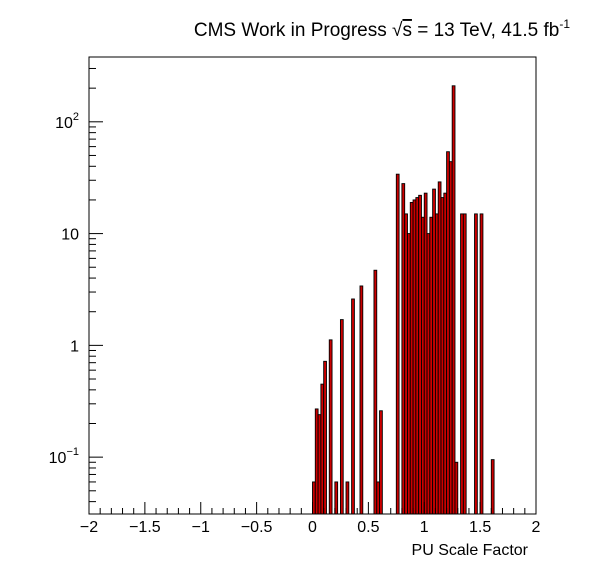 The height and width of the screenshot is (572, 596). I want to click on x-axis-ticks: −2 −1.5 −1 −0.5 0 0.5 1 1.5 2, so click(310, 519).